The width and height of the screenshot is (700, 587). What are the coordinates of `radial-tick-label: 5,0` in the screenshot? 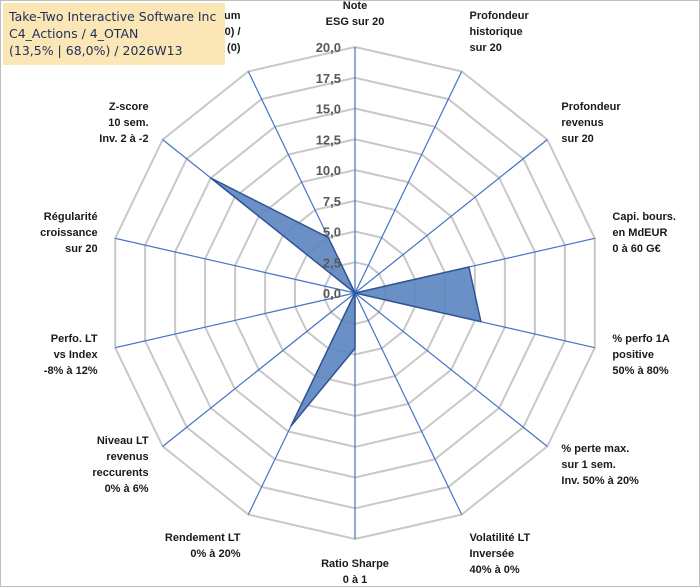 It's located at (332, 232).